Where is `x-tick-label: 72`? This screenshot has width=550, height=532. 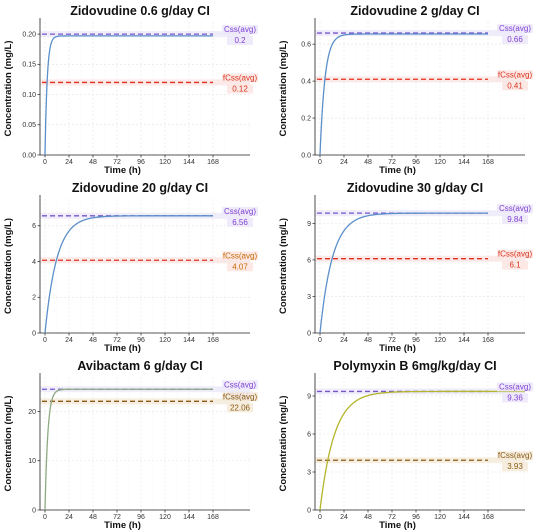
x-tick-label: 72 is located at coordinates (392, 517).